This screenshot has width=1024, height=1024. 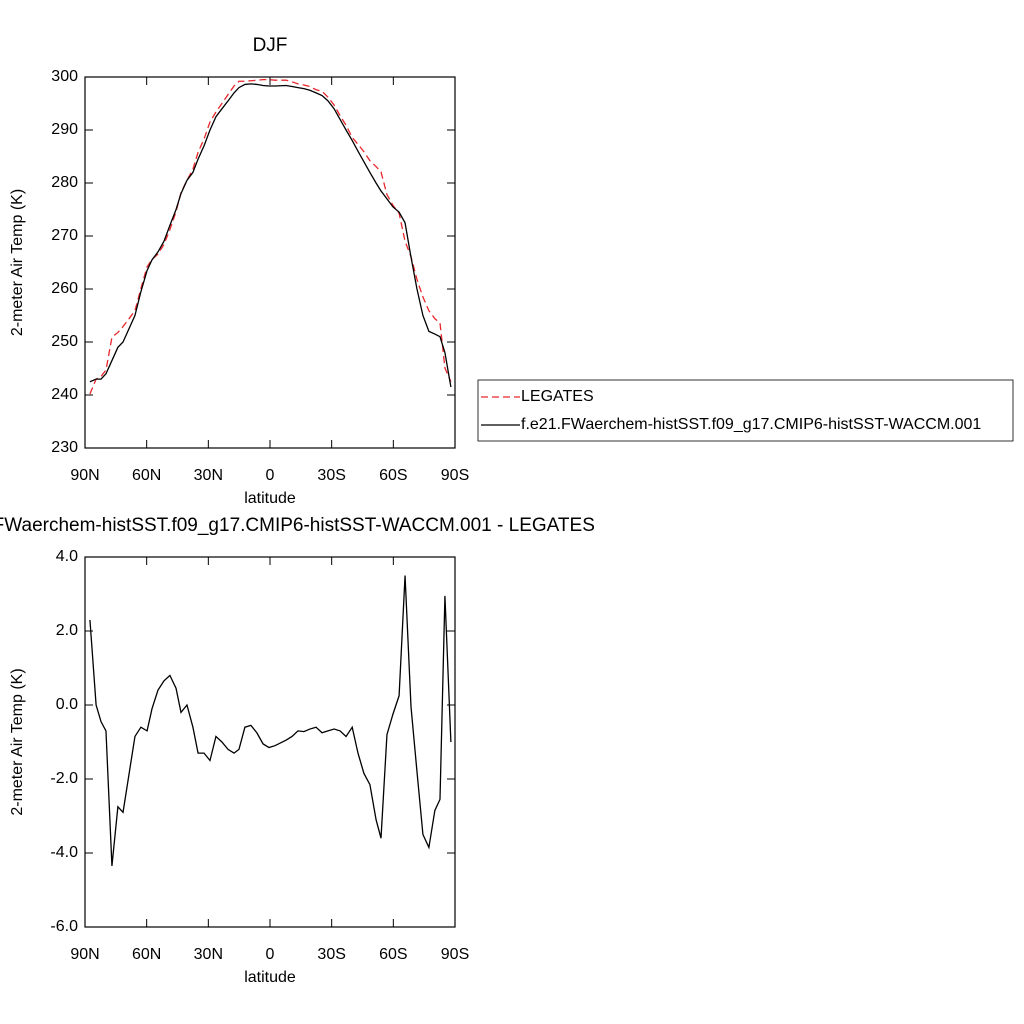 I want to click on y-tick-label: 300, so click(x=64, y=76).